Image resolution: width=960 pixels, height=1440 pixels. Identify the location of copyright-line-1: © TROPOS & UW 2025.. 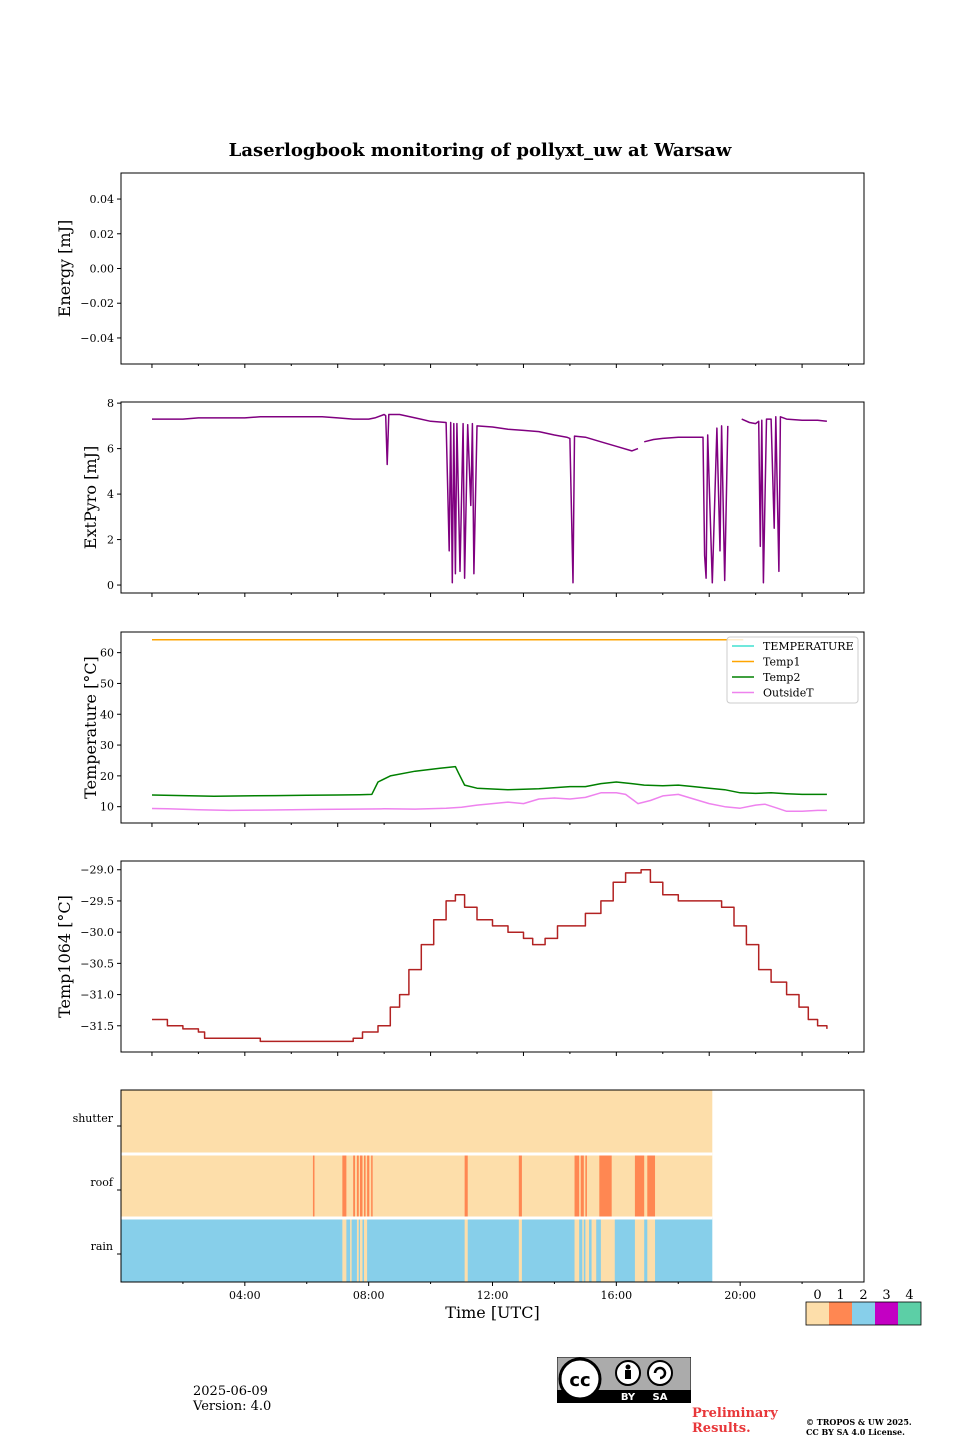
(859, 1422).